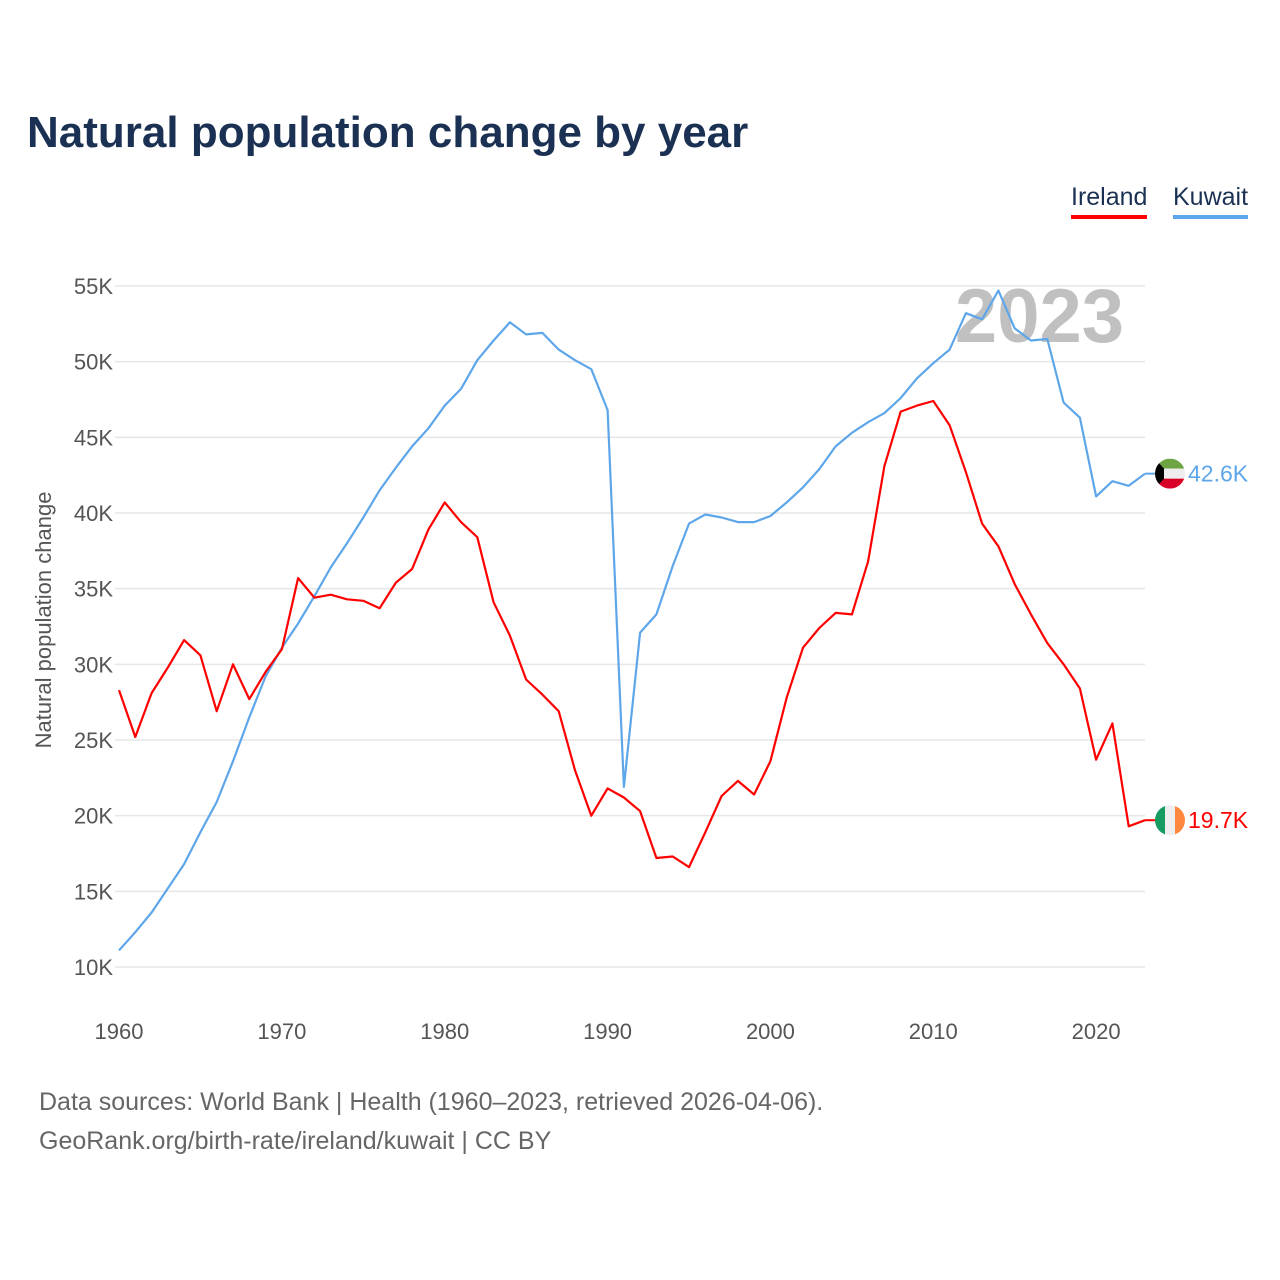 The height and width of the screenshot is (1280, 1280). I want to click on x-tick-label: 1960, so click(119, 1031).